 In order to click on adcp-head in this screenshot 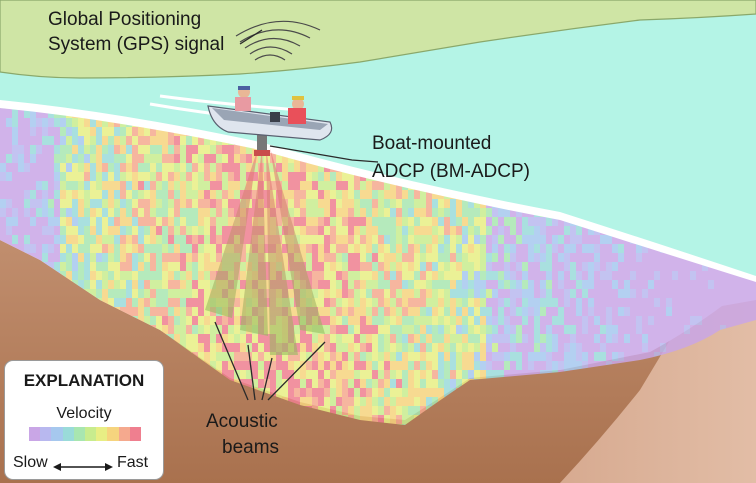, I will do `click(262, 153)`.